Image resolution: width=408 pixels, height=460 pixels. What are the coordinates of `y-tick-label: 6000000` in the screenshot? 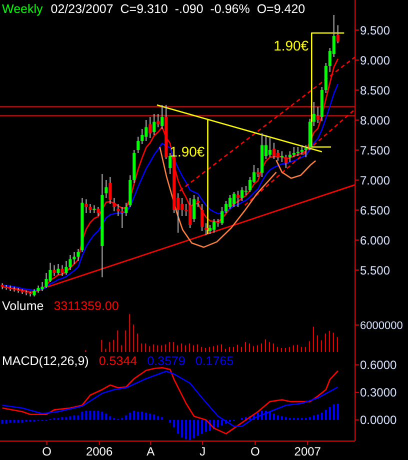 It's located at (381, 326).